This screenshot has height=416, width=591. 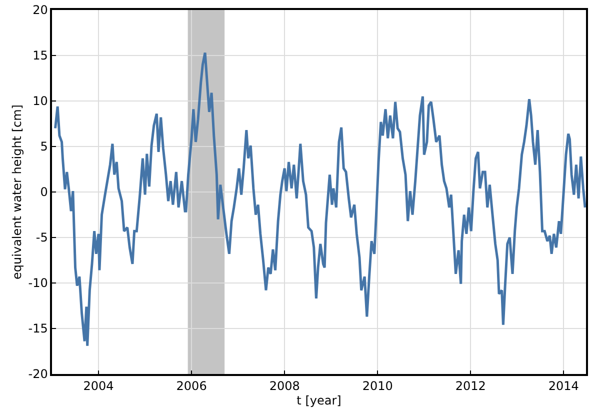 What do you see at coordinates (40, 10) in the screenshot?
I see `y-tick-label: 20` at bounding box center [40, 10].